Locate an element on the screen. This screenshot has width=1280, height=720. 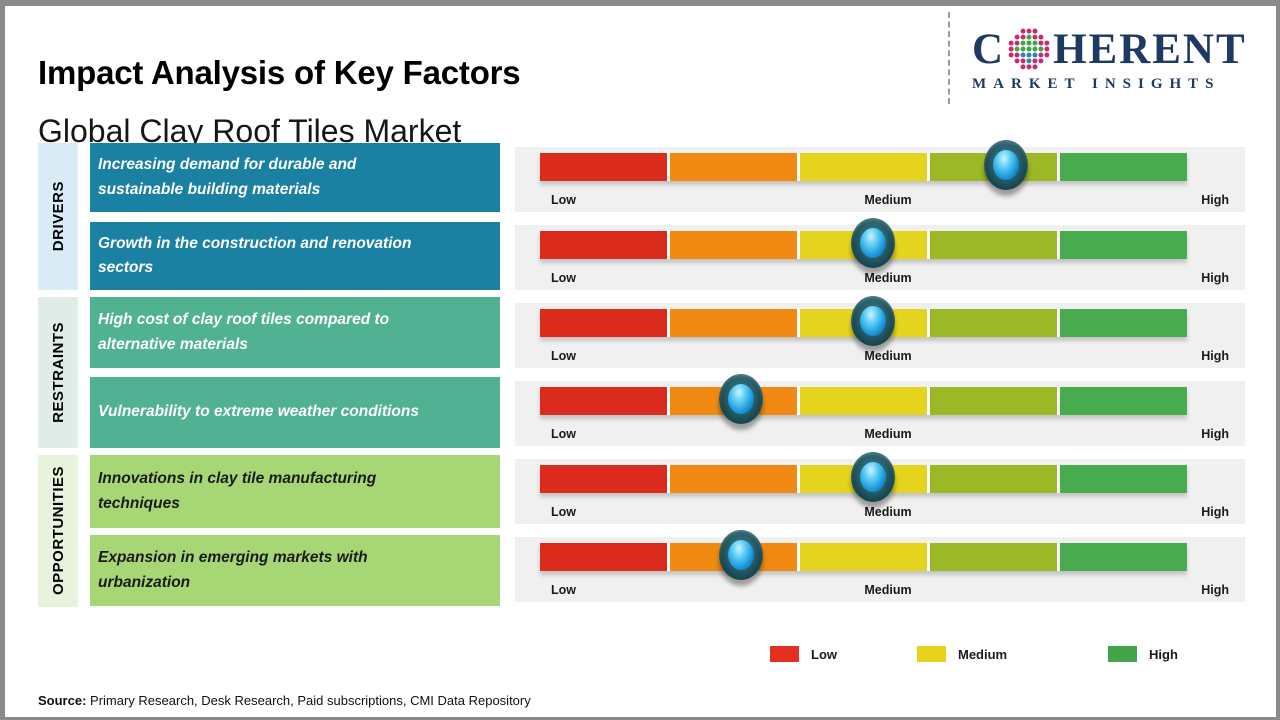
logo-letters-herent: HERENT is located at coordinates (1150, 49).